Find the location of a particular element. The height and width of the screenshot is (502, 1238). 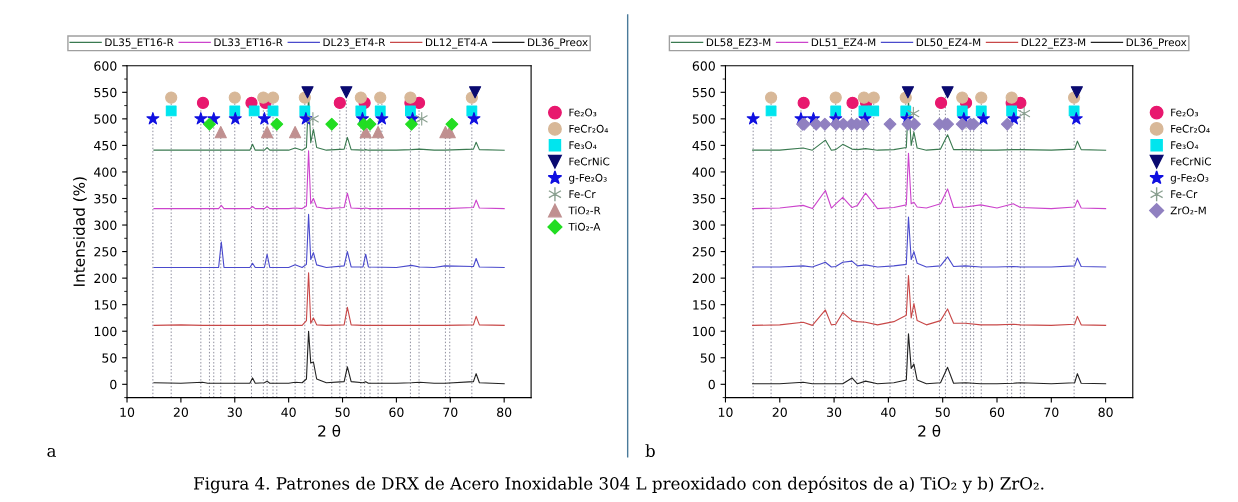

text: b is located at coordinates (650, 451).